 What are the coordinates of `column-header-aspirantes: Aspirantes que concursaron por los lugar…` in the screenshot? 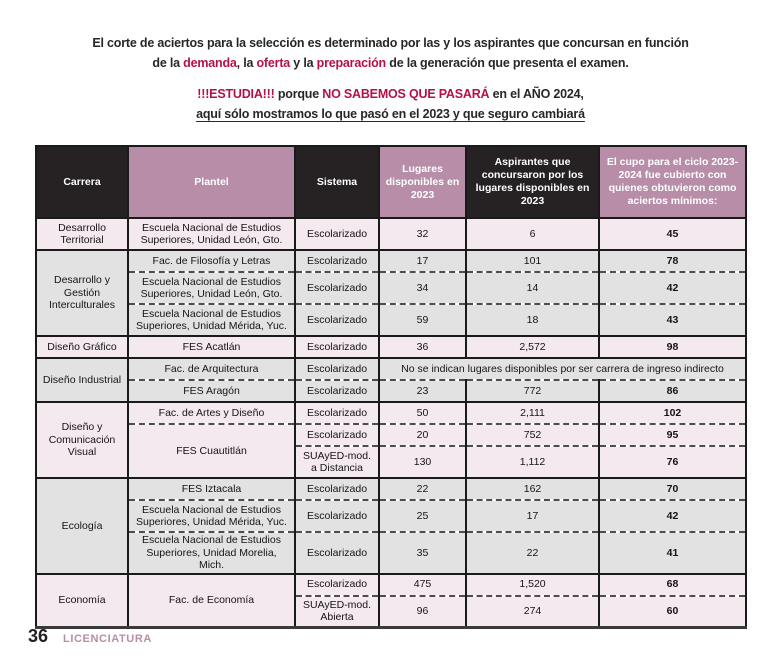 It's located at (532, 182).